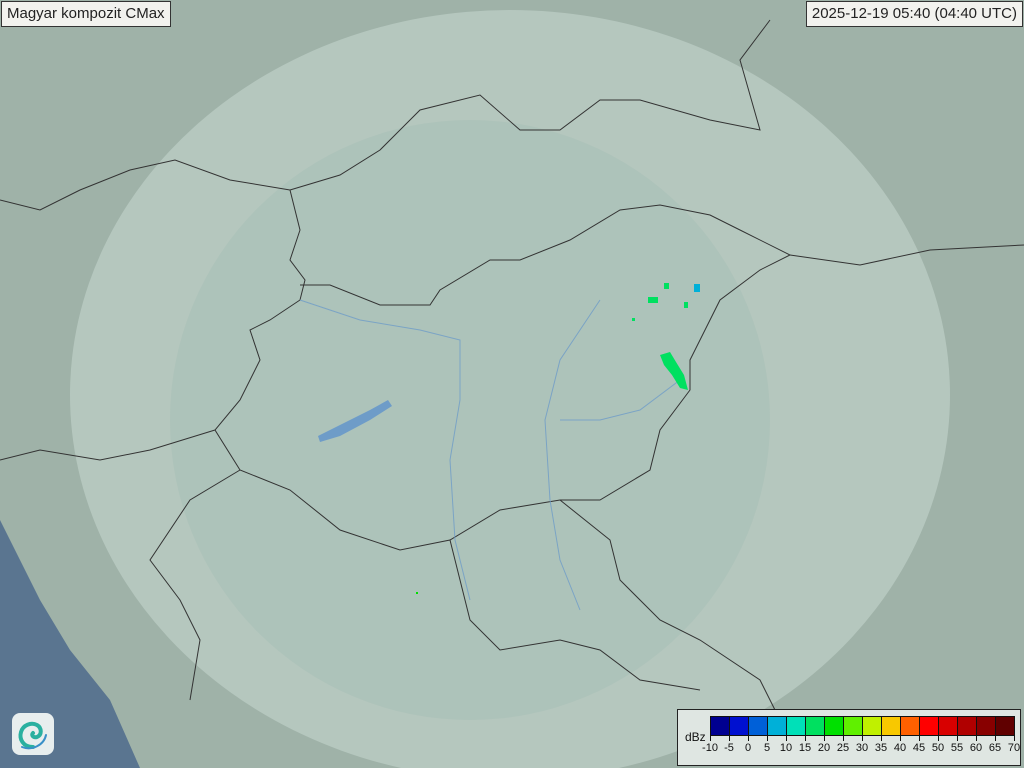  I want to click on dbz-legend: dBz -10 -5 0 5 10 15 20 25 30 35 40 45 50 55 60 65 70, so click(849, 737).